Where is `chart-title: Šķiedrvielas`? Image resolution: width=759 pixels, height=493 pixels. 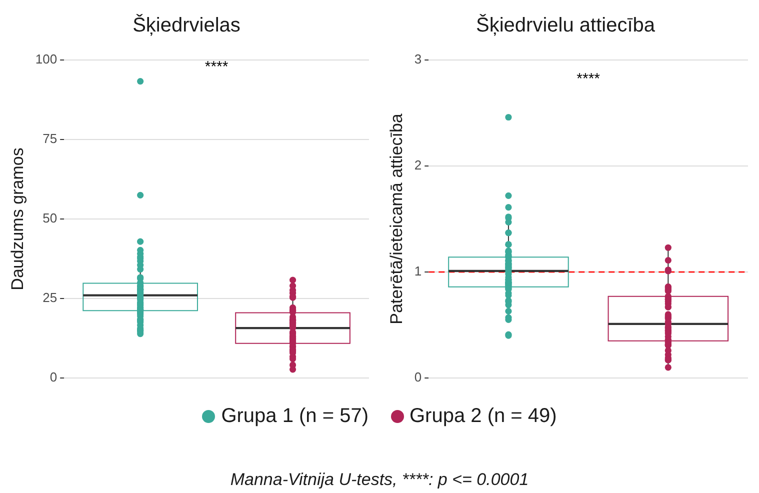
chart-title: Šķiedrvielas is located at coordinates (186, 25).